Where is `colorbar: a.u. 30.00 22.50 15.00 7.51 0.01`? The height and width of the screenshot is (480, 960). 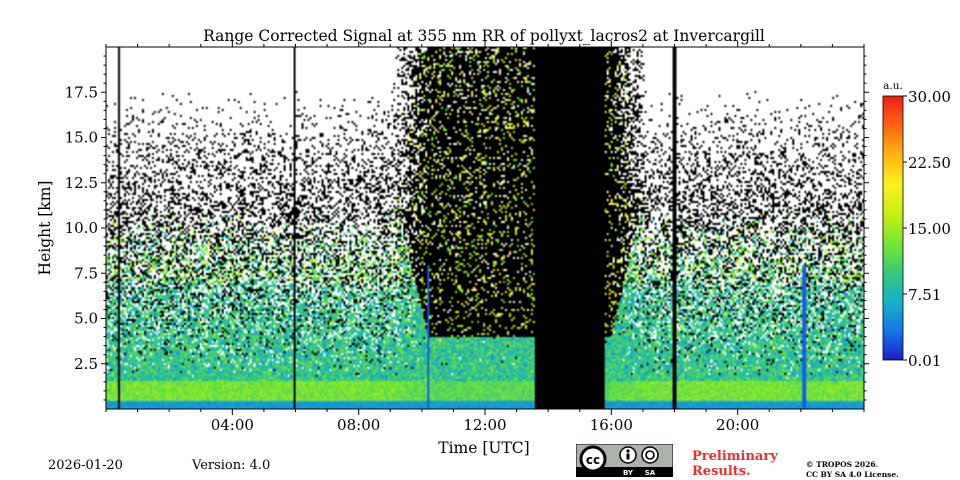 colorbar: a.u. 30.00 22.50 15.00 7.51 0.01 is located at coordinates (916, 225).